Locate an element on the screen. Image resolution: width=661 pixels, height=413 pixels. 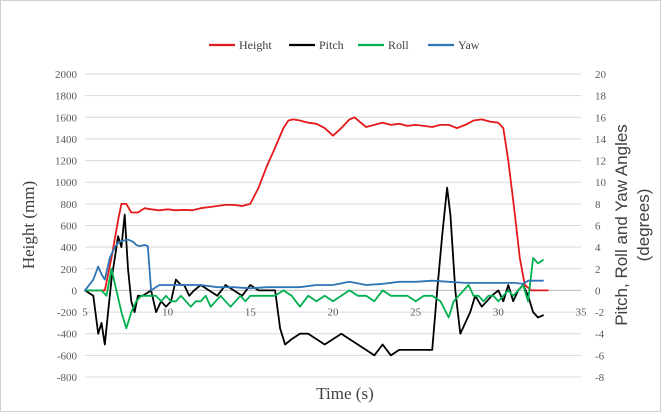
y-tick-label: -600 is located at coordinates (67, 356).